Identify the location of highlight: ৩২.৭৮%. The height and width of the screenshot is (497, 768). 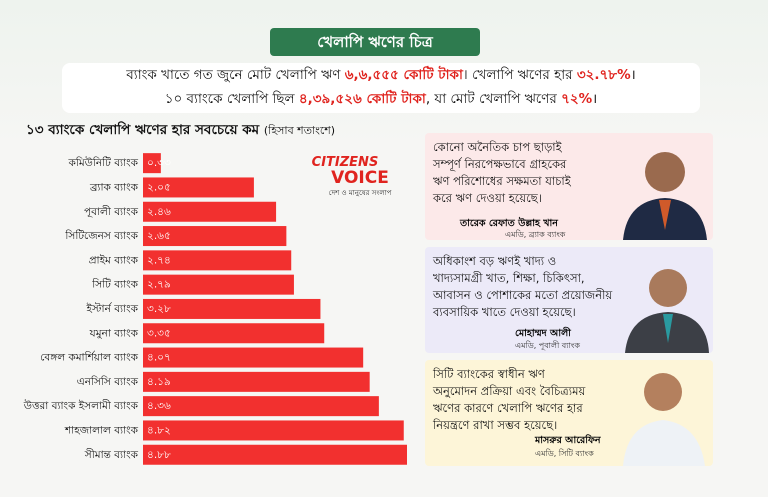
(603, 75).